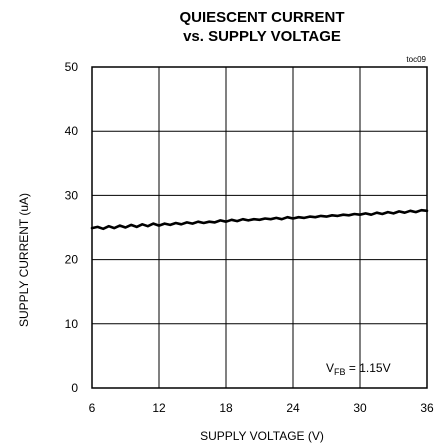 The image size is (439, 444). I want to click on chart-title: QUIESCENT CURRENT, so click(261, 17).